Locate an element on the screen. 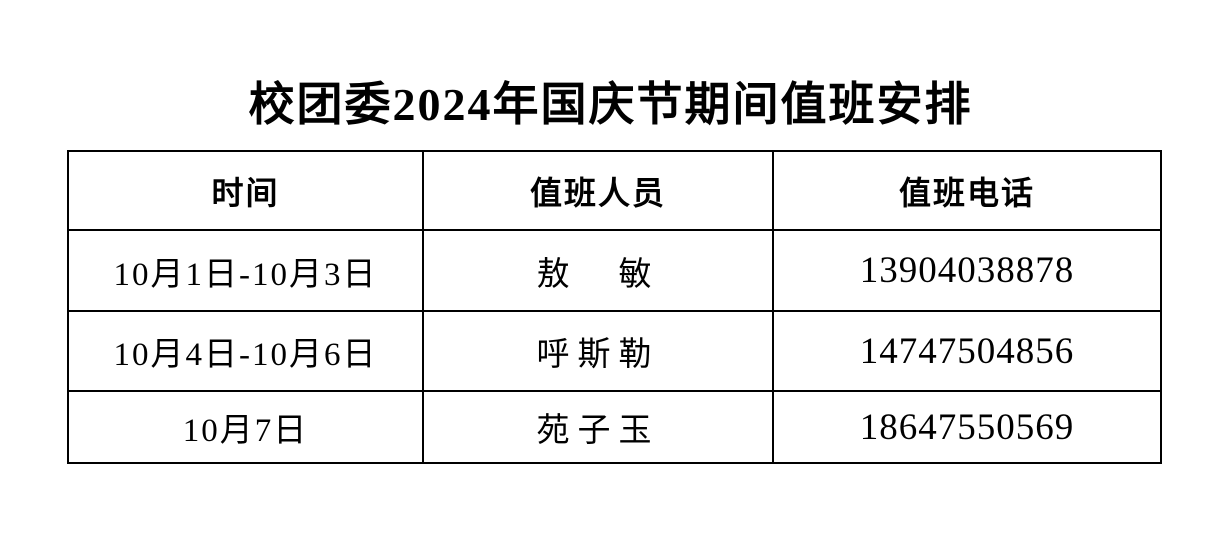  column-header-person: 值班人员 is located at coordinates (598, 190).